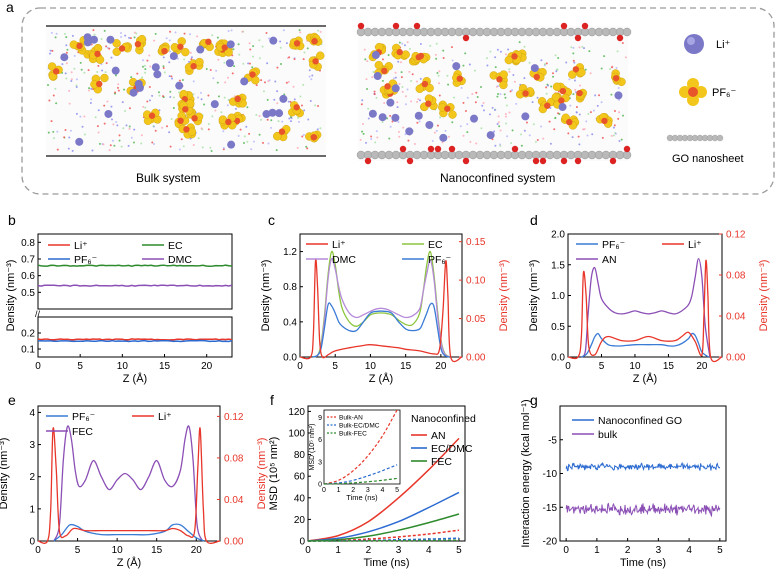 This screenshot has height=576, width=780. I want to click on inset-x-tick-label: 5, so click(397, 490).